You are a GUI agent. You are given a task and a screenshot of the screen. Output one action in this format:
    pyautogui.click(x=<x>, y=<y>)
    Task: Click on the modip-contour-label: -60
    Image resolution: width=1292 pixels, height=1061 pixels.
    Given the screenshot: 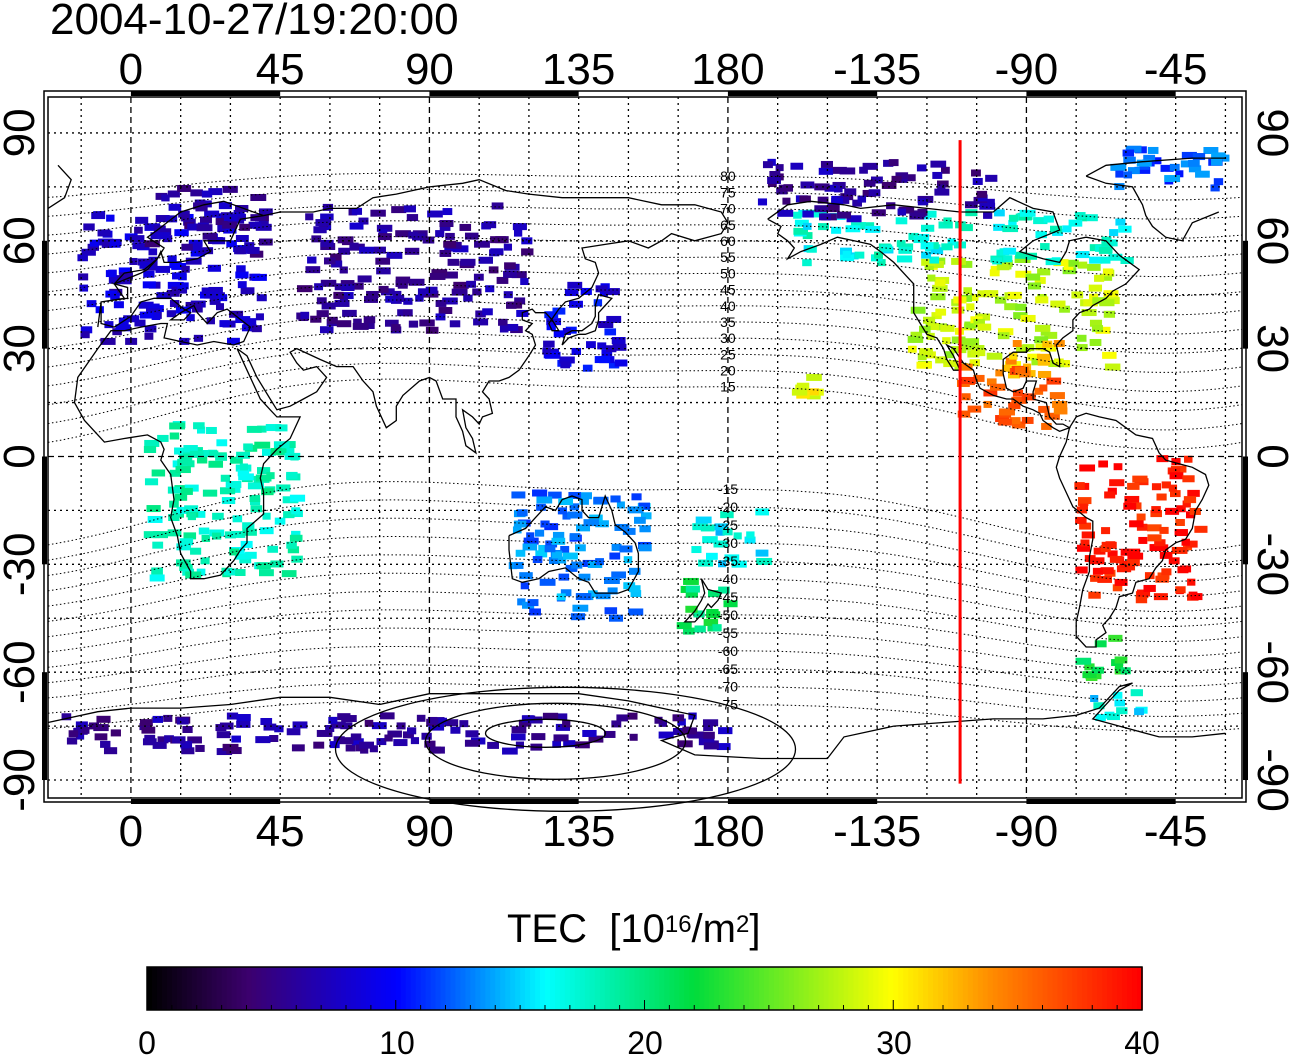 What is the action you would take?
    pyautogui.click(x=728, y=651)
    